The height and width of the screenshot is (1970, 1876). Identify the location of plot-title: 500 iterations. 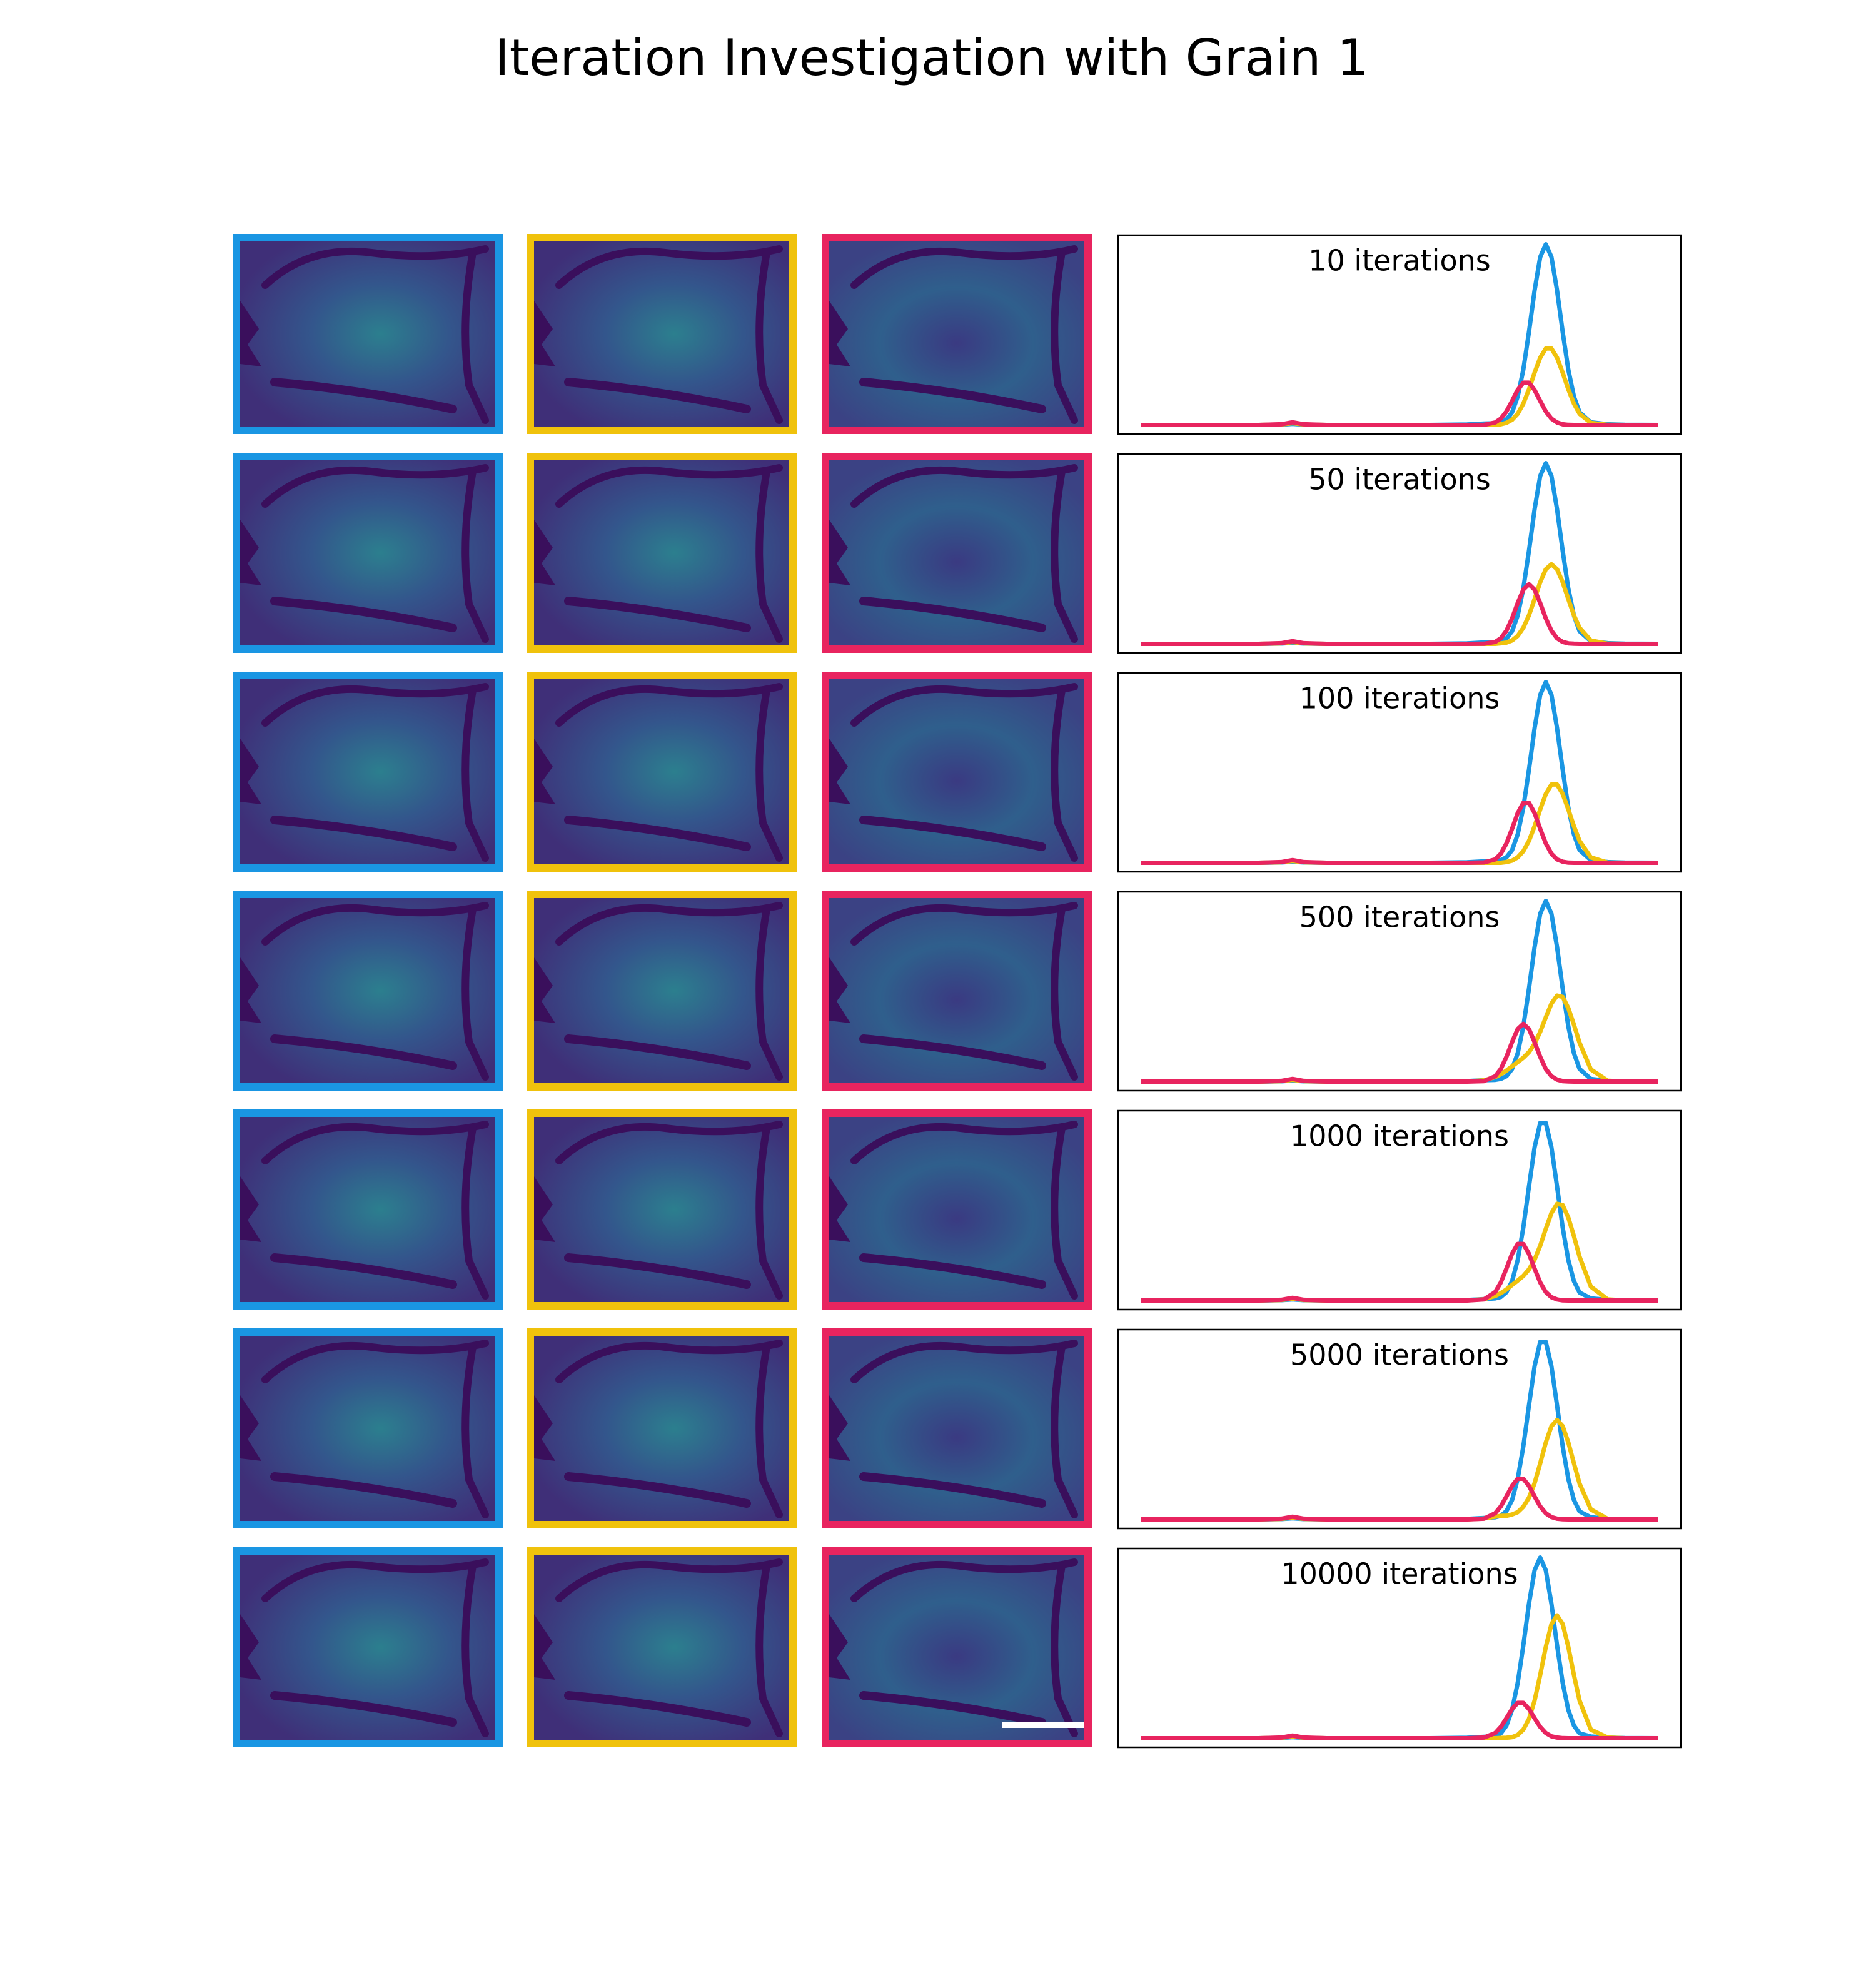
(1399, 917).